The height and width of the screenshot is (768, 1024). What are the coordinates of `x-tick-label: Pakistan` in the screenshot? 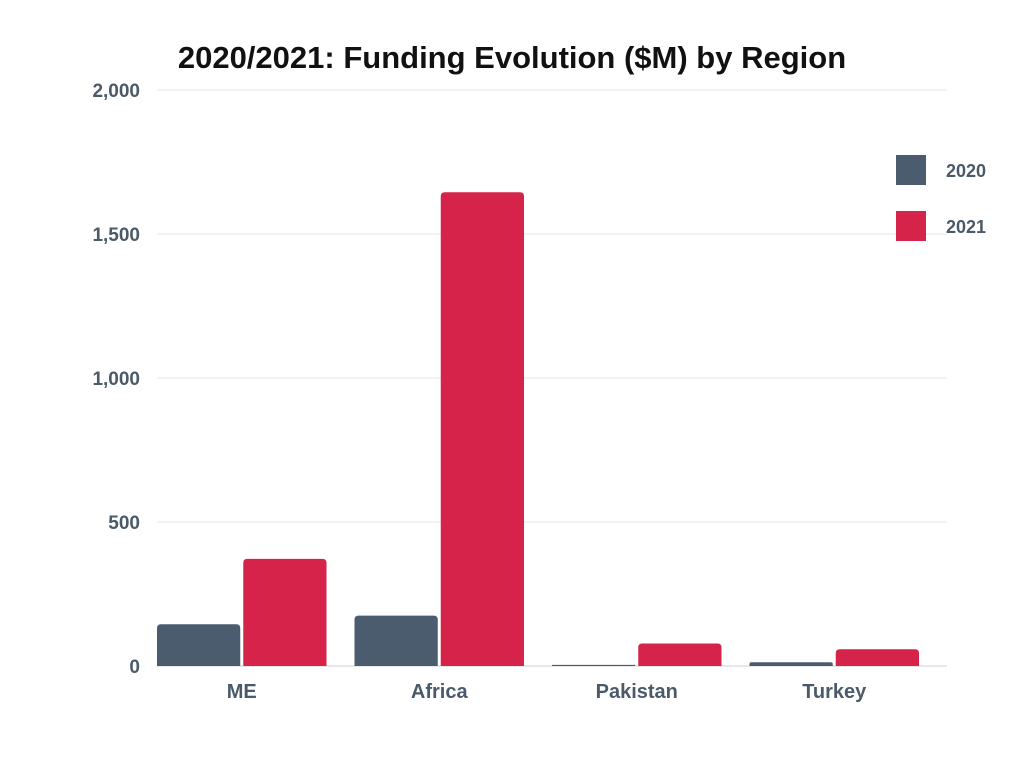 It's located at (637, 692).